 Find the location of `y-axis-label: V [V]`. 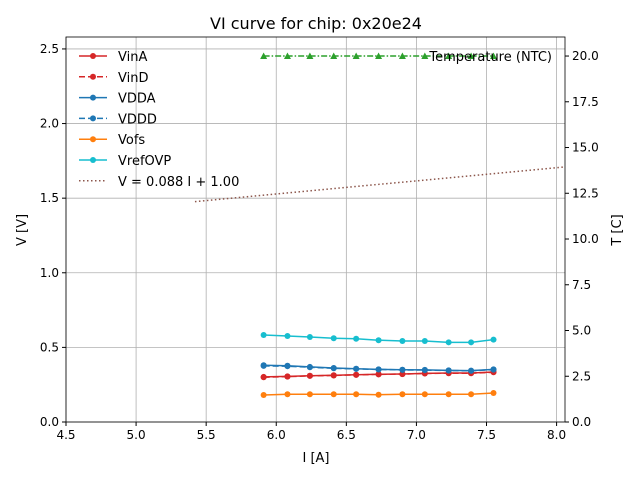

y-axis-label: V [V] is located at coordinates (22, 230).